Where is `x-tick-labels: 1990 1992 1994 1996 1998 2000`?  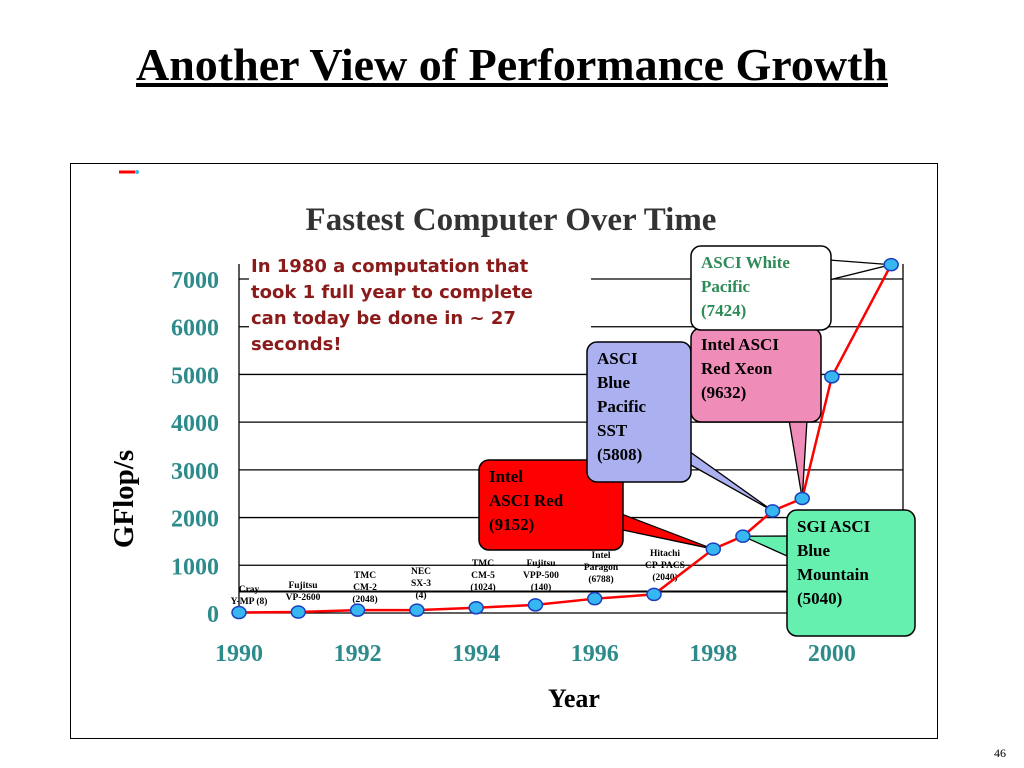
x-tick-labels: 1990 1992 1994 1996 1998 2000 is located at coordinates (535, 654).